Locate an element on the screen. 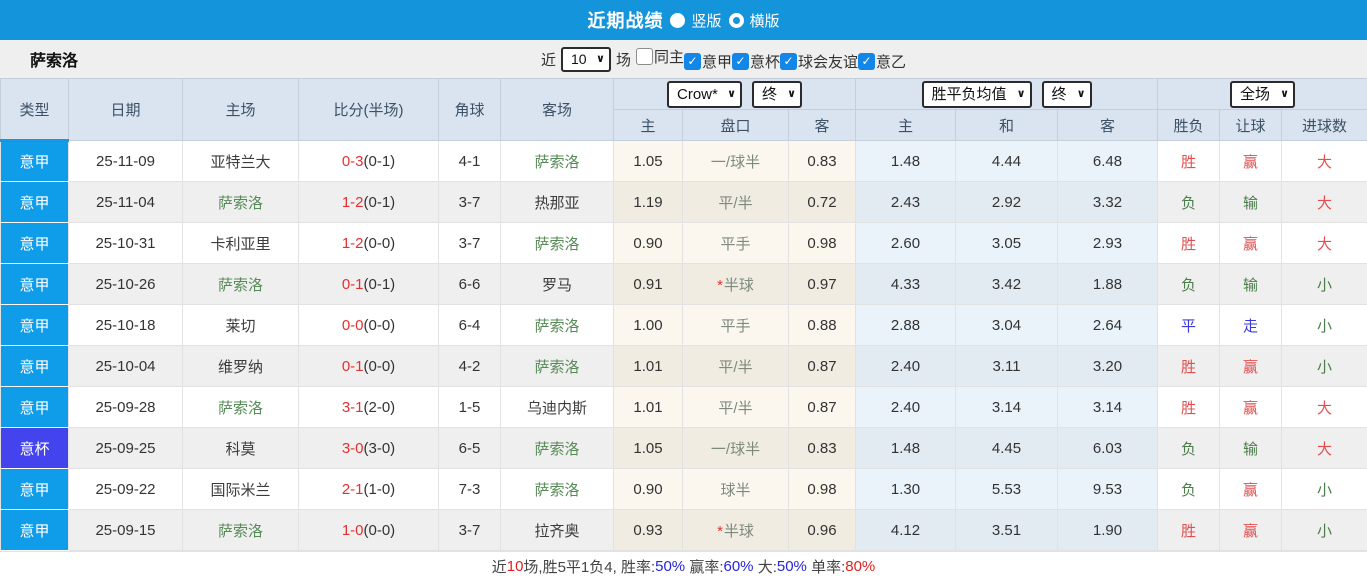 The width and height of the screenshot is (1367, 581). cell-home-team: 科莫 is located at coordinates (240, 448).